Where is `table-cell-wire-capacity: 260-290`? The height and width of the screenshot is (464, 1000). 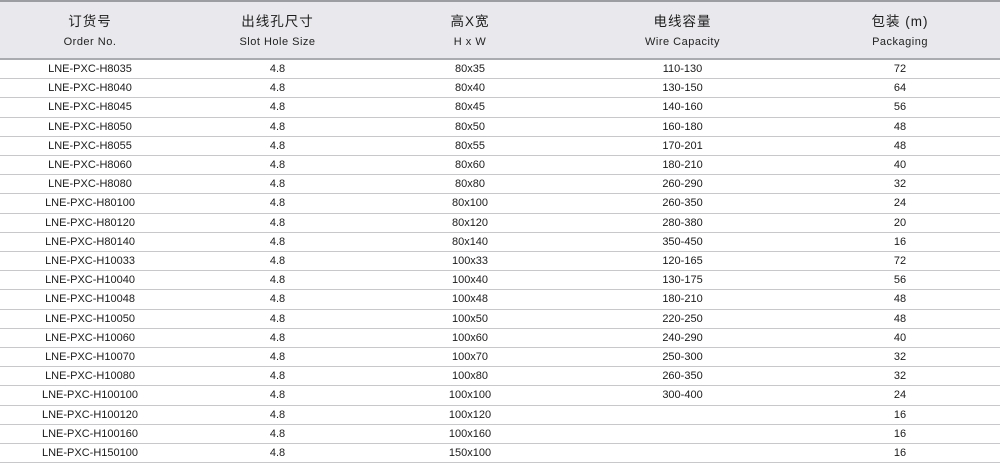 table-cell-wire-capacity: 260-290 is located at coordinates (682, 184).